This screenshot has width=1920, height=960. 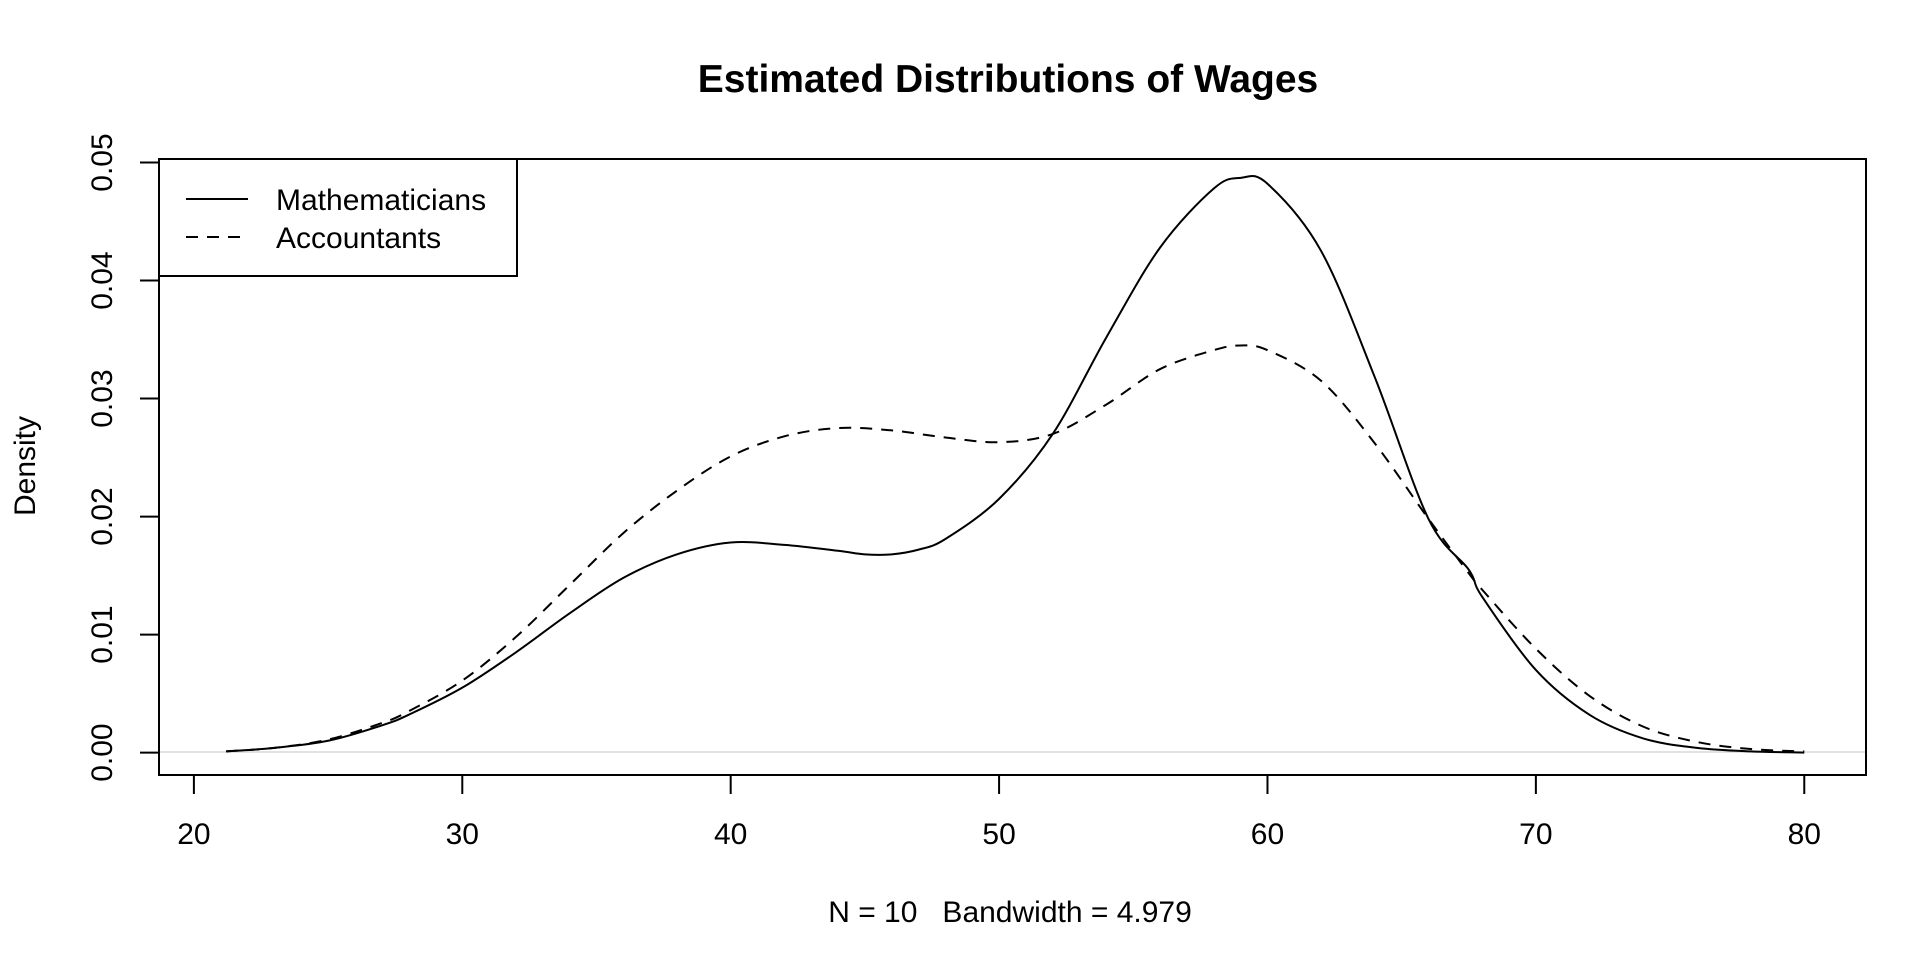 What do you see at coordinates (1008, 79) in the screenshot?
I see `chart-title: Estimated Distributions of Wages` at bounding box center [1008, 79].